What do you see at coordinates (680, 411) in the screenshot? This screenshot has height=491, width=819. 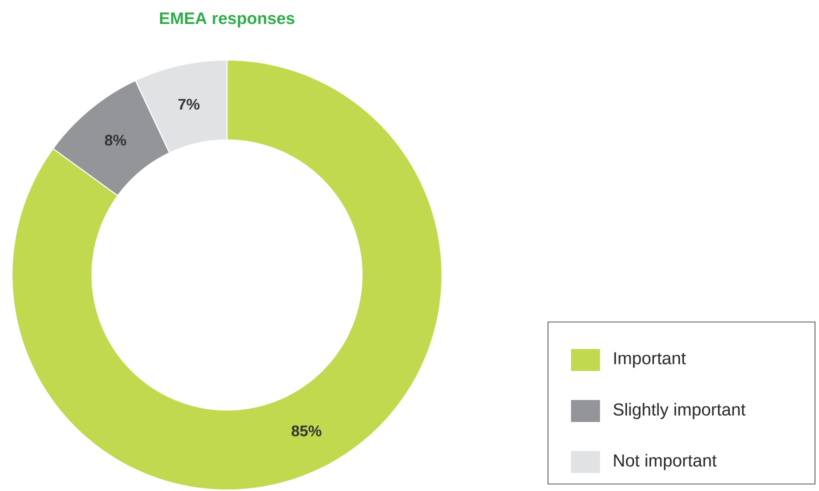 I see `legend-label: Slightly important` at bounding box center [680, 411].